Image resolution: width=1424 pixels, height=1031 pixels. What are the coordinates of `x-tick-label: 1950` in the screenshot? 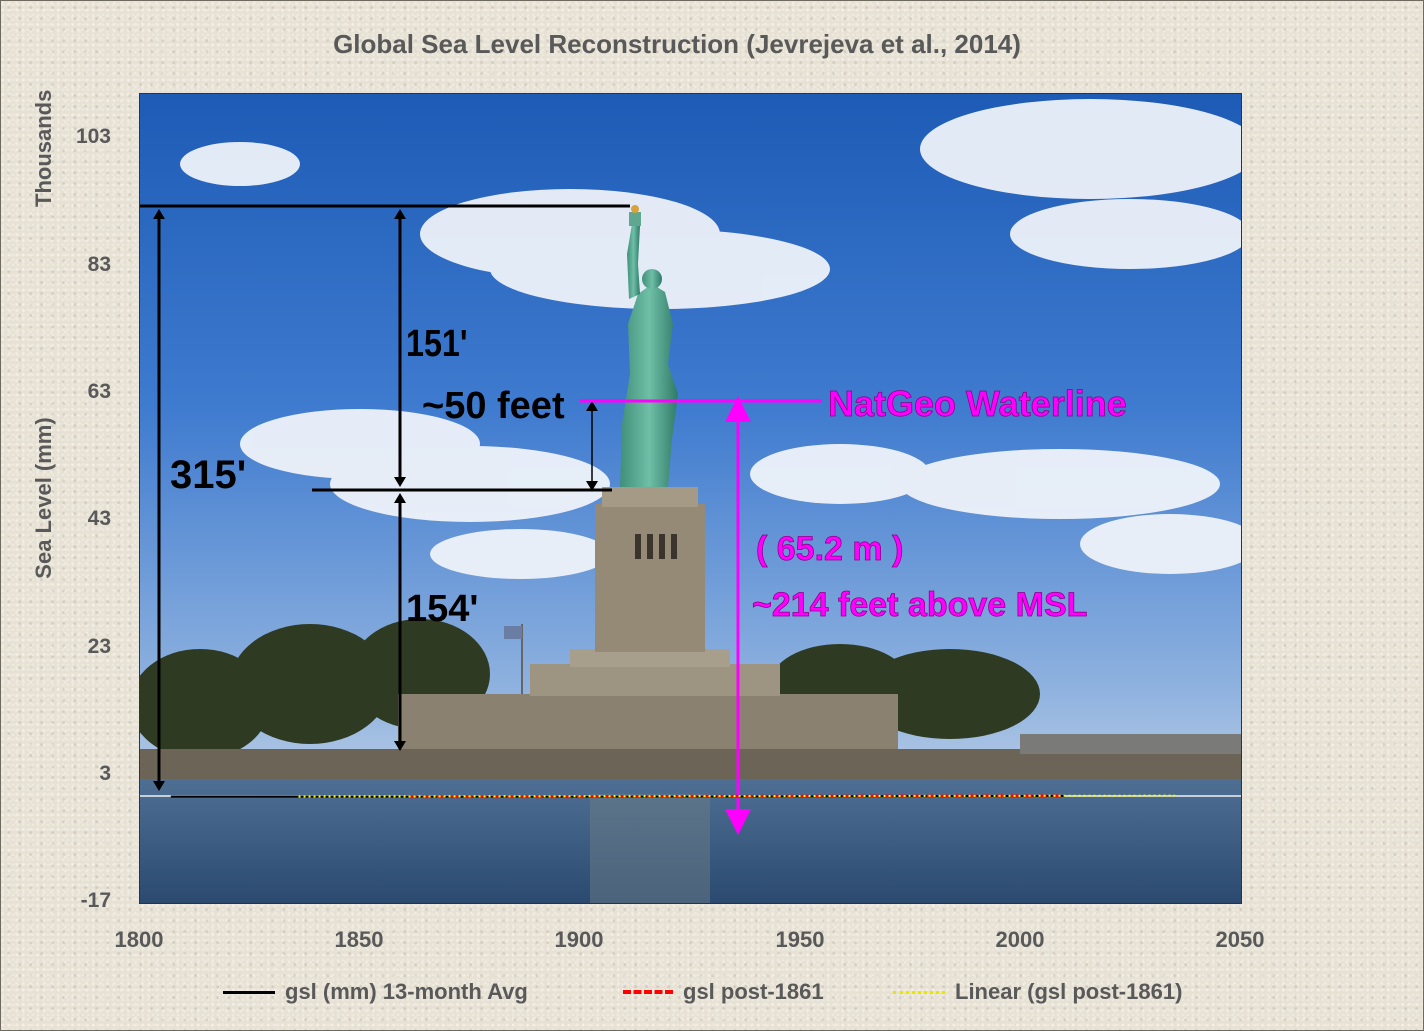 It's located at (800, 939).